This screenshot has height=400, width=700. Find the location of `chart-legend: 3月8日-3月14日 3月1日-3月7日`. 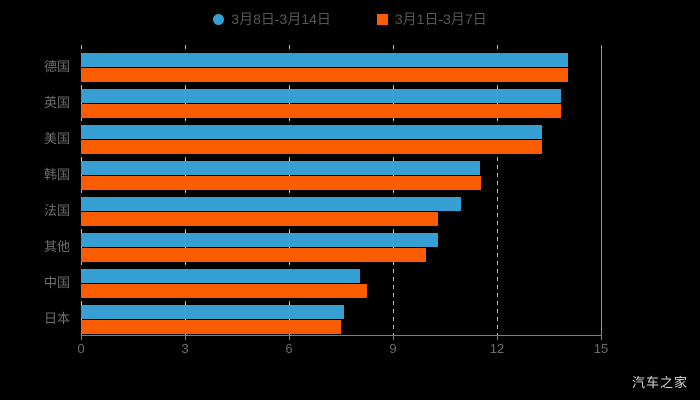

chart-legend: 3月8日-3月14日 3月1日-3月7日 is located at coordinates (350, 19).